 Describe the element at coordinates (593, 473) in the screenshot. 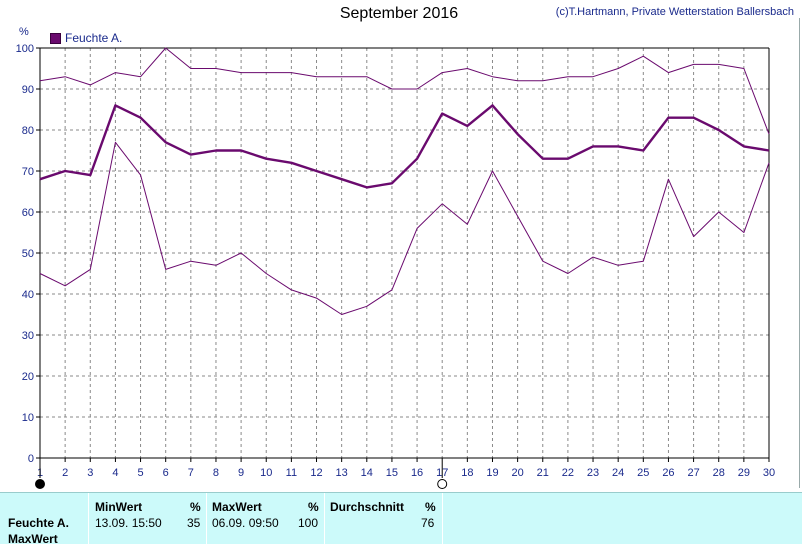

I see `x-tick-label: 23` at that location.